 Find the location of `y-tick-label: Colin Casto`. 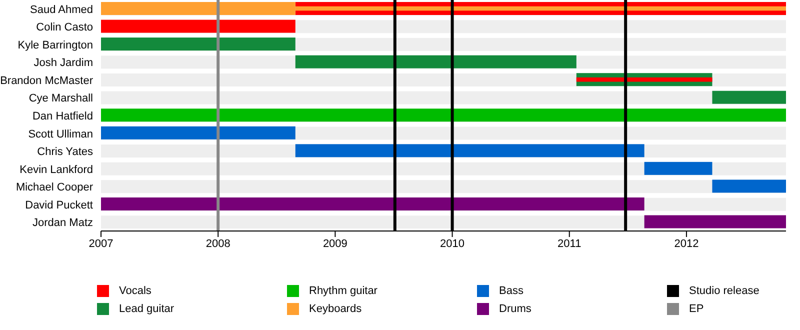

y-tick-label: Colin Casto is located at coordinates (64, 28).